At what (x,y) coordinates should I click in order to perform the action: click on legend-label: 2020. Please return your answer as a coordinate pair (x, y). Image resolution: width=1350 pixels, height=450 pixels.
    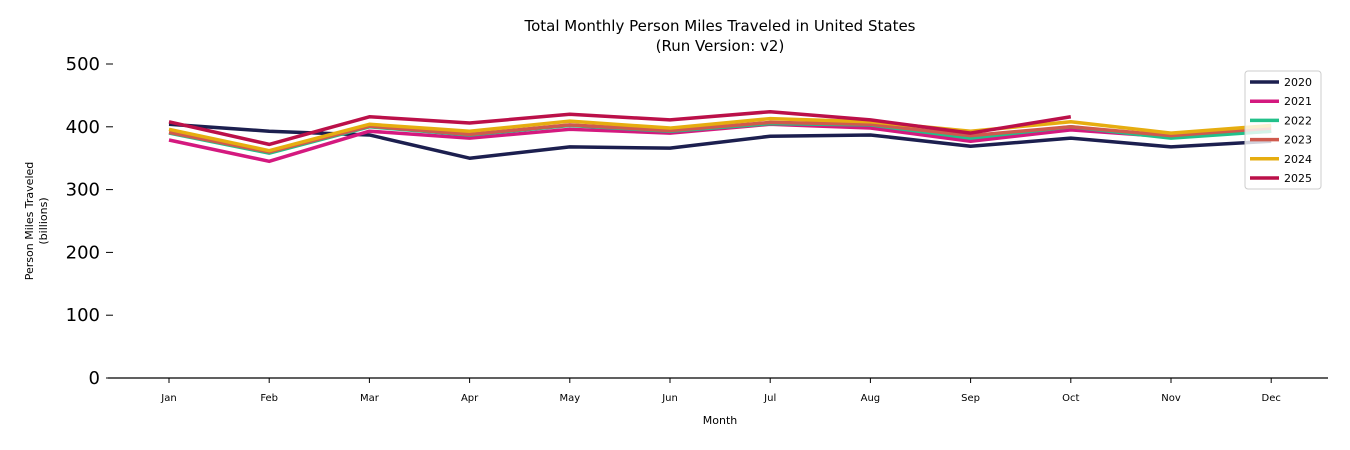
    Looking at the image, I should click on (1298, 82).